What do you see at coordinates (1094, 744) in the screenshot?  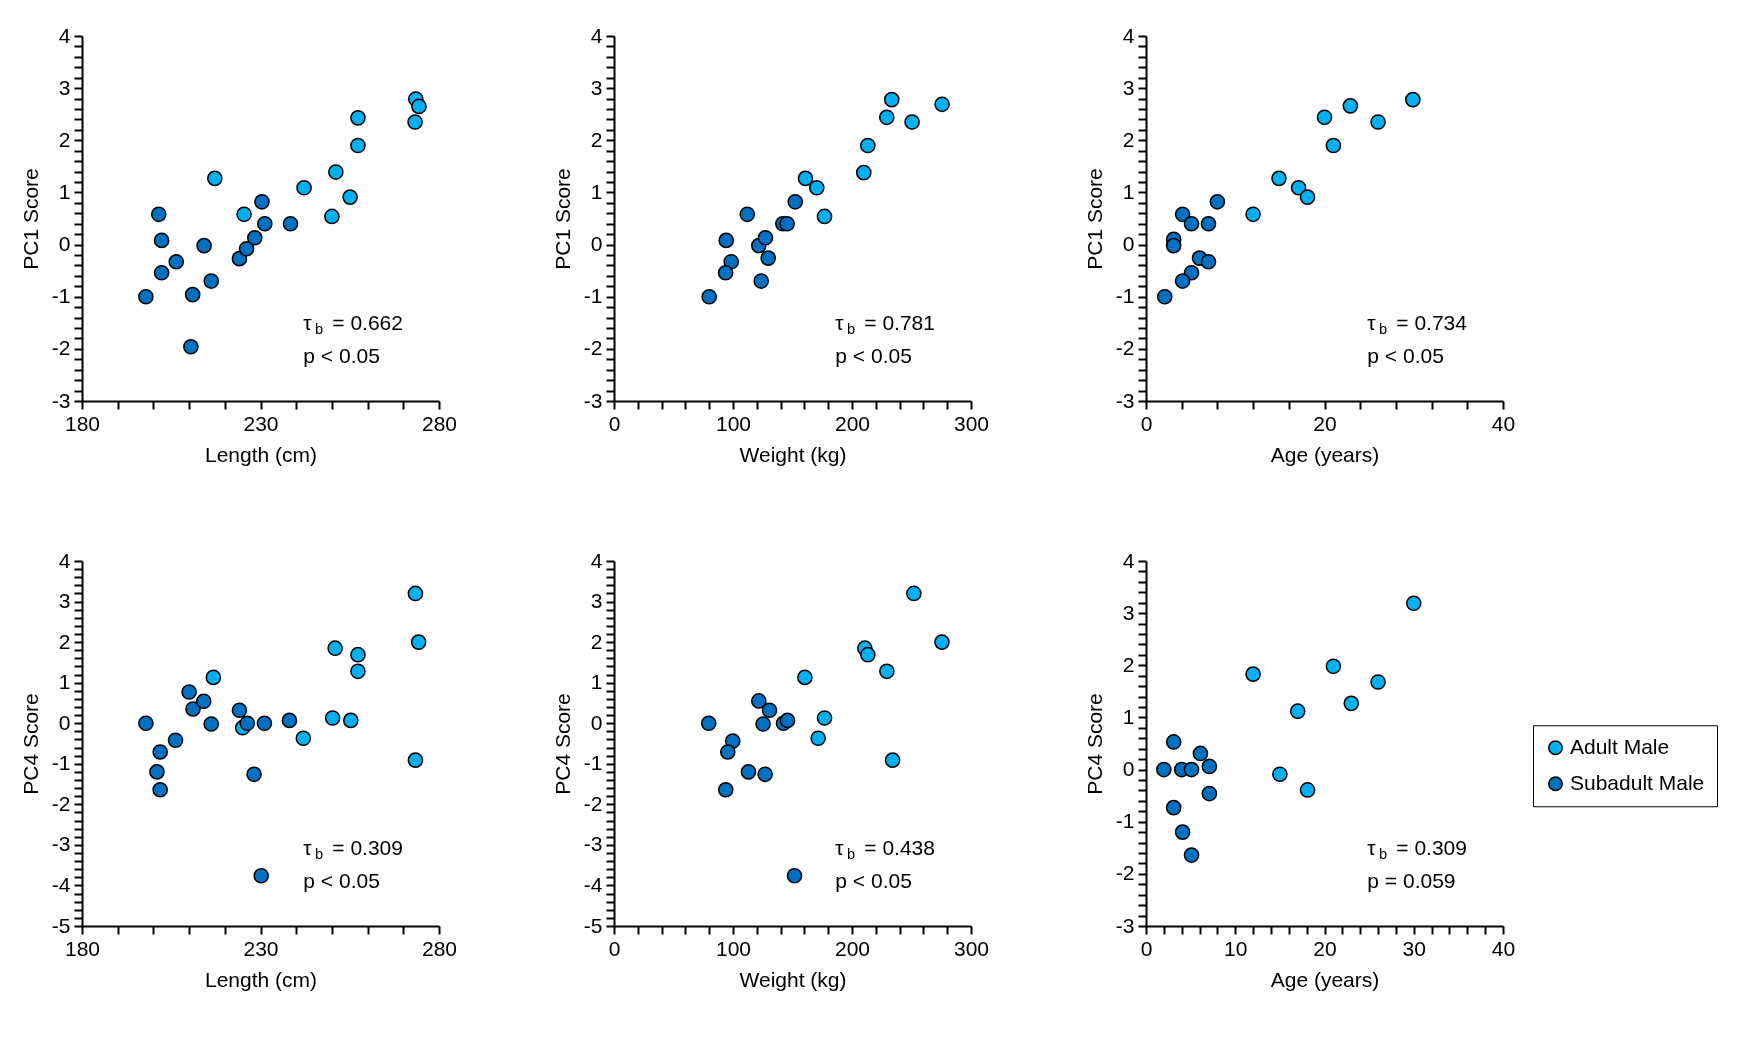 I see `y-axis-title: PC4 Score` at bounding box center [1094, 744].